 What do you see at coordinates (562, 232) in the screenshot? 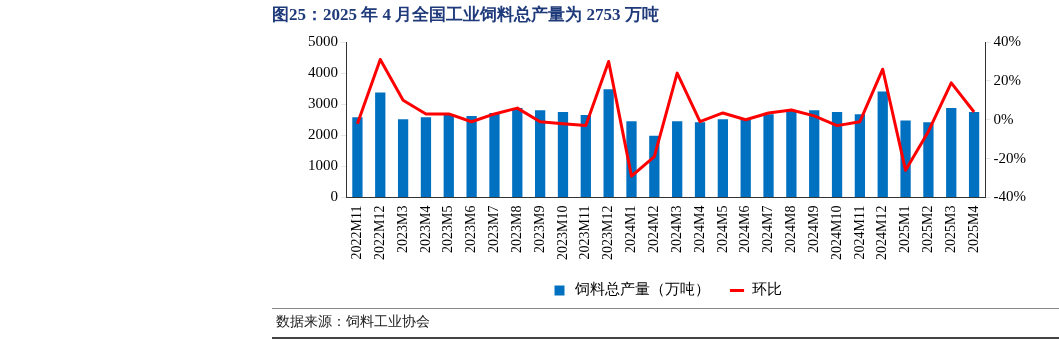
I see `x-tick-label: 2023M10` at bounding box center [562, 232].